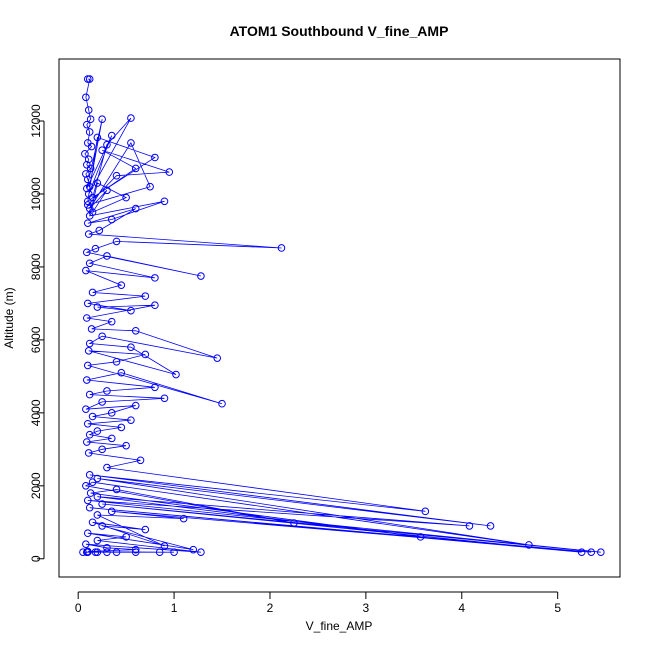  Describe the element at coordinates (318, 603) in the screenshot. I see `x-axis: 0 1 2 3 4 5` at that location.